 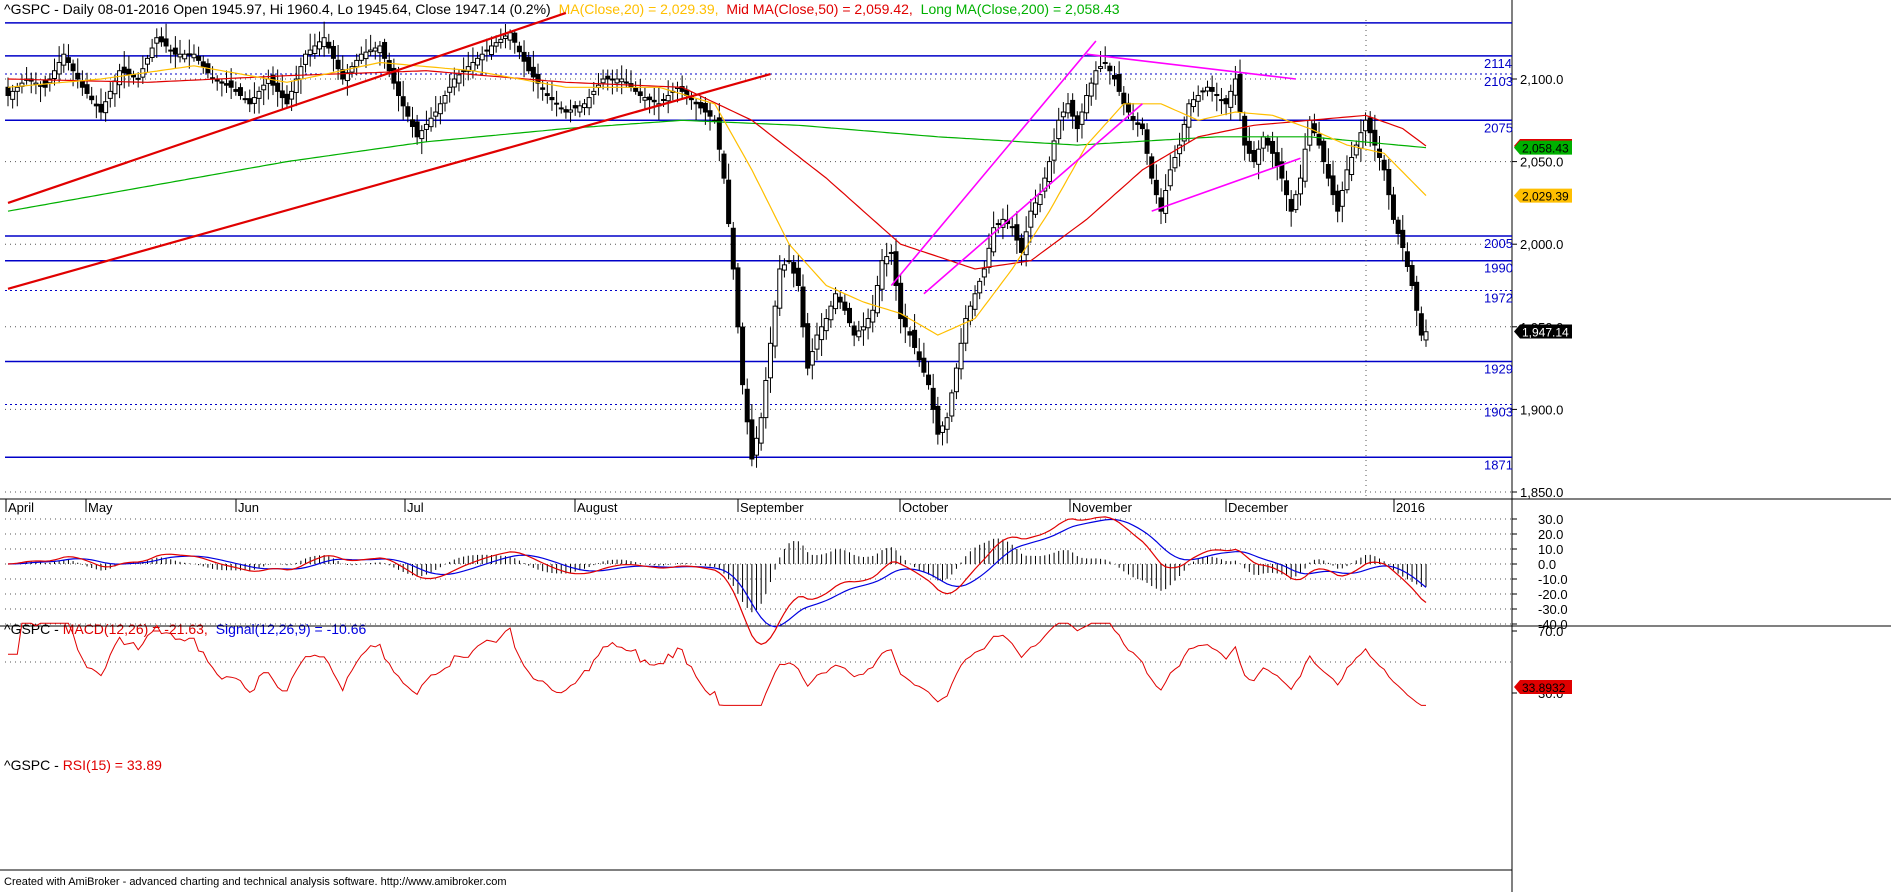 What do you see at coordinates (1545, 149) in the screenshot?
I see `last-value-badge-text: 2,058.43` at bounding box center [1545, 149].